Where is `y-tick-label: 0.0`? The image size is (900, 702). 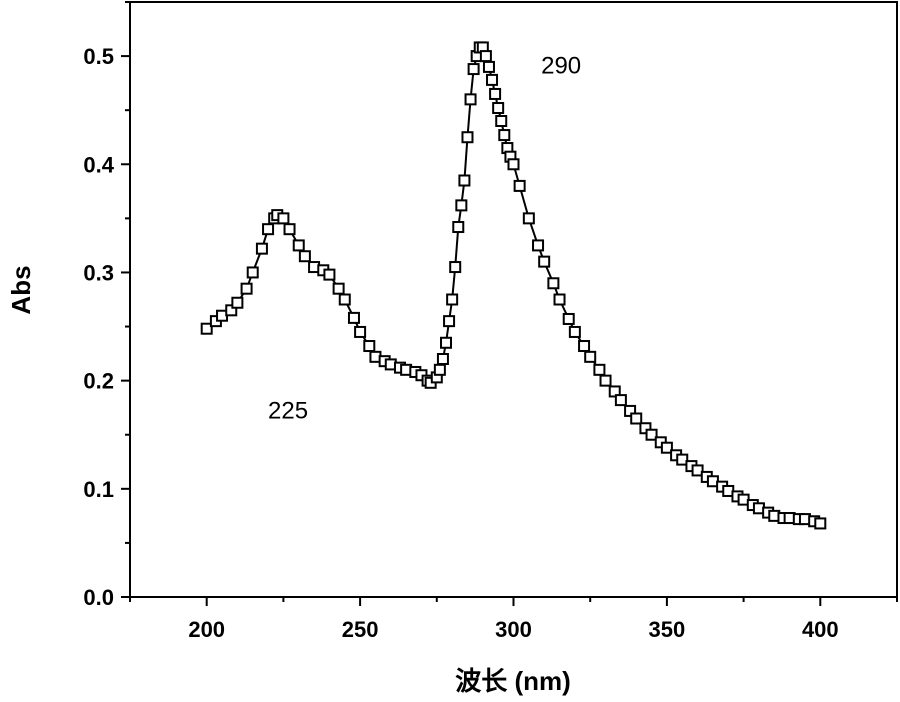 y-tick-label: 0.0 is located at coordinates (98, 597).